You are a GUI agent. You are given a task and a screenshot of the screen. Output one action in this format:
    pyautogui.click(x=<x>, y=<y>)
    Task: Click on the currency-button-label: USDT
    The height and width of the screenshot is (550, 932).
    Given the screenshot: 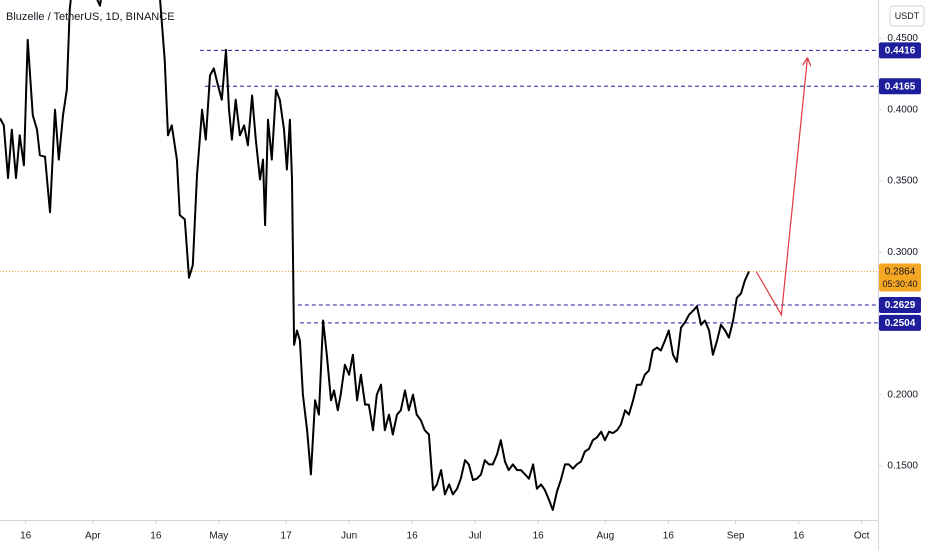 What is the action you would take?
    pyautogui.click(x=907, y=16)
    